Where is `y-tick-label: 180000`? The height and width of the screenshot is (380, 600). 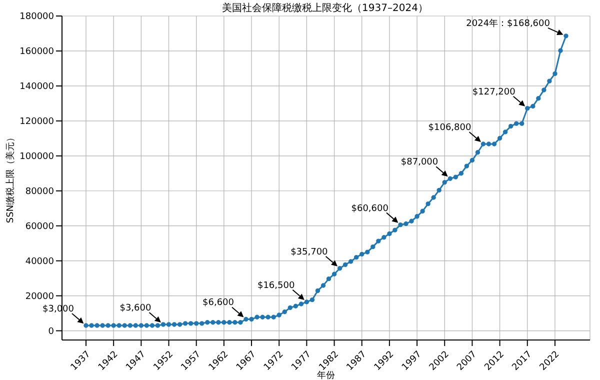
y-tick-label: 180000 is located at coordinates (37, 17).